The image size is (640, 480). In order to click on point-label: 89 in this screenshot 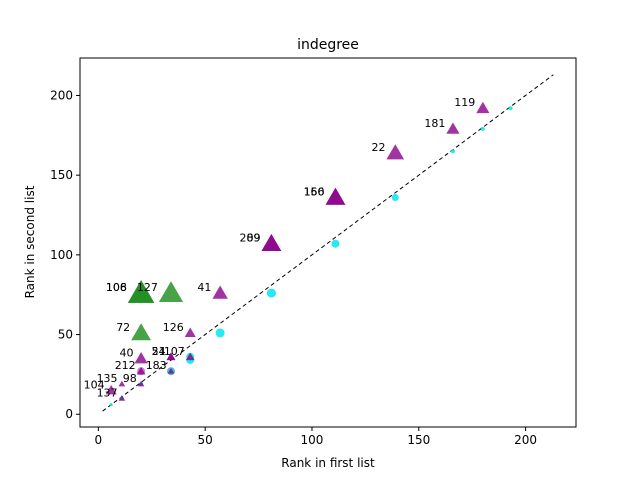, I will do `click(253, 238)`.